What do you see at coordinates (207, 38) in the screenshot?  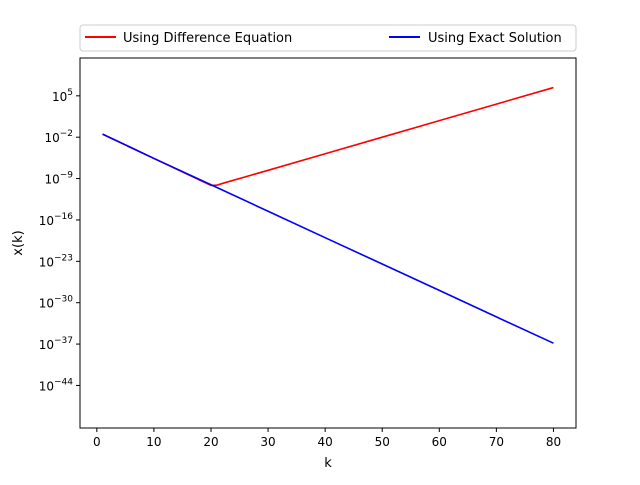 I see `legend-label-difference-equation: Using Difference Equation` at bounding box center [207, 38].